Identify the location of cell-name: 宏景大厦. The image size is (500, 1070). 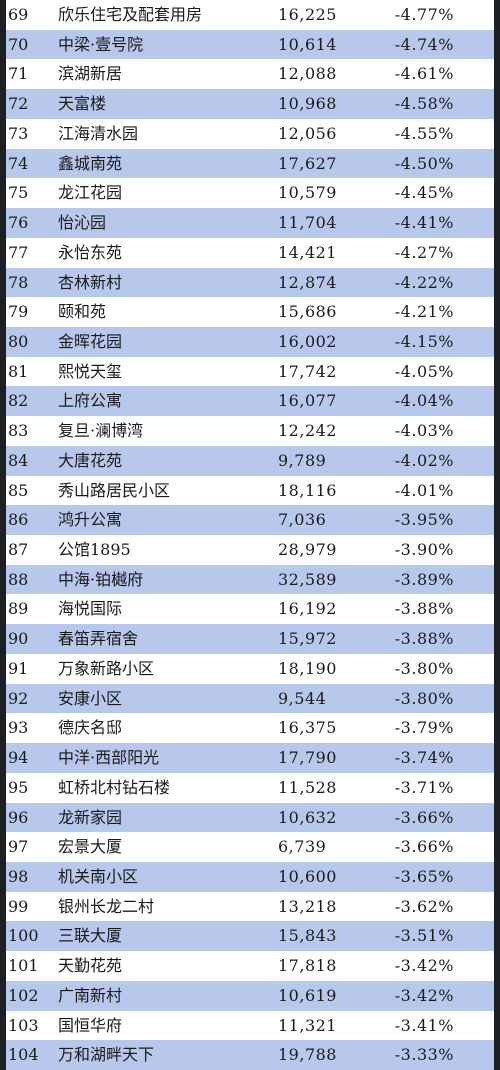
(90, 847).